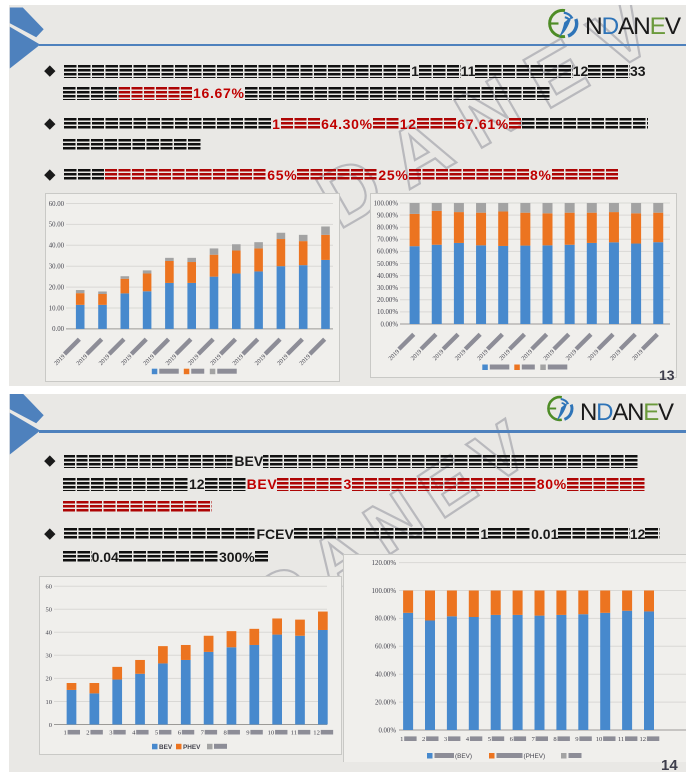  I want to click on svg-text: 40, so click(49, 632).